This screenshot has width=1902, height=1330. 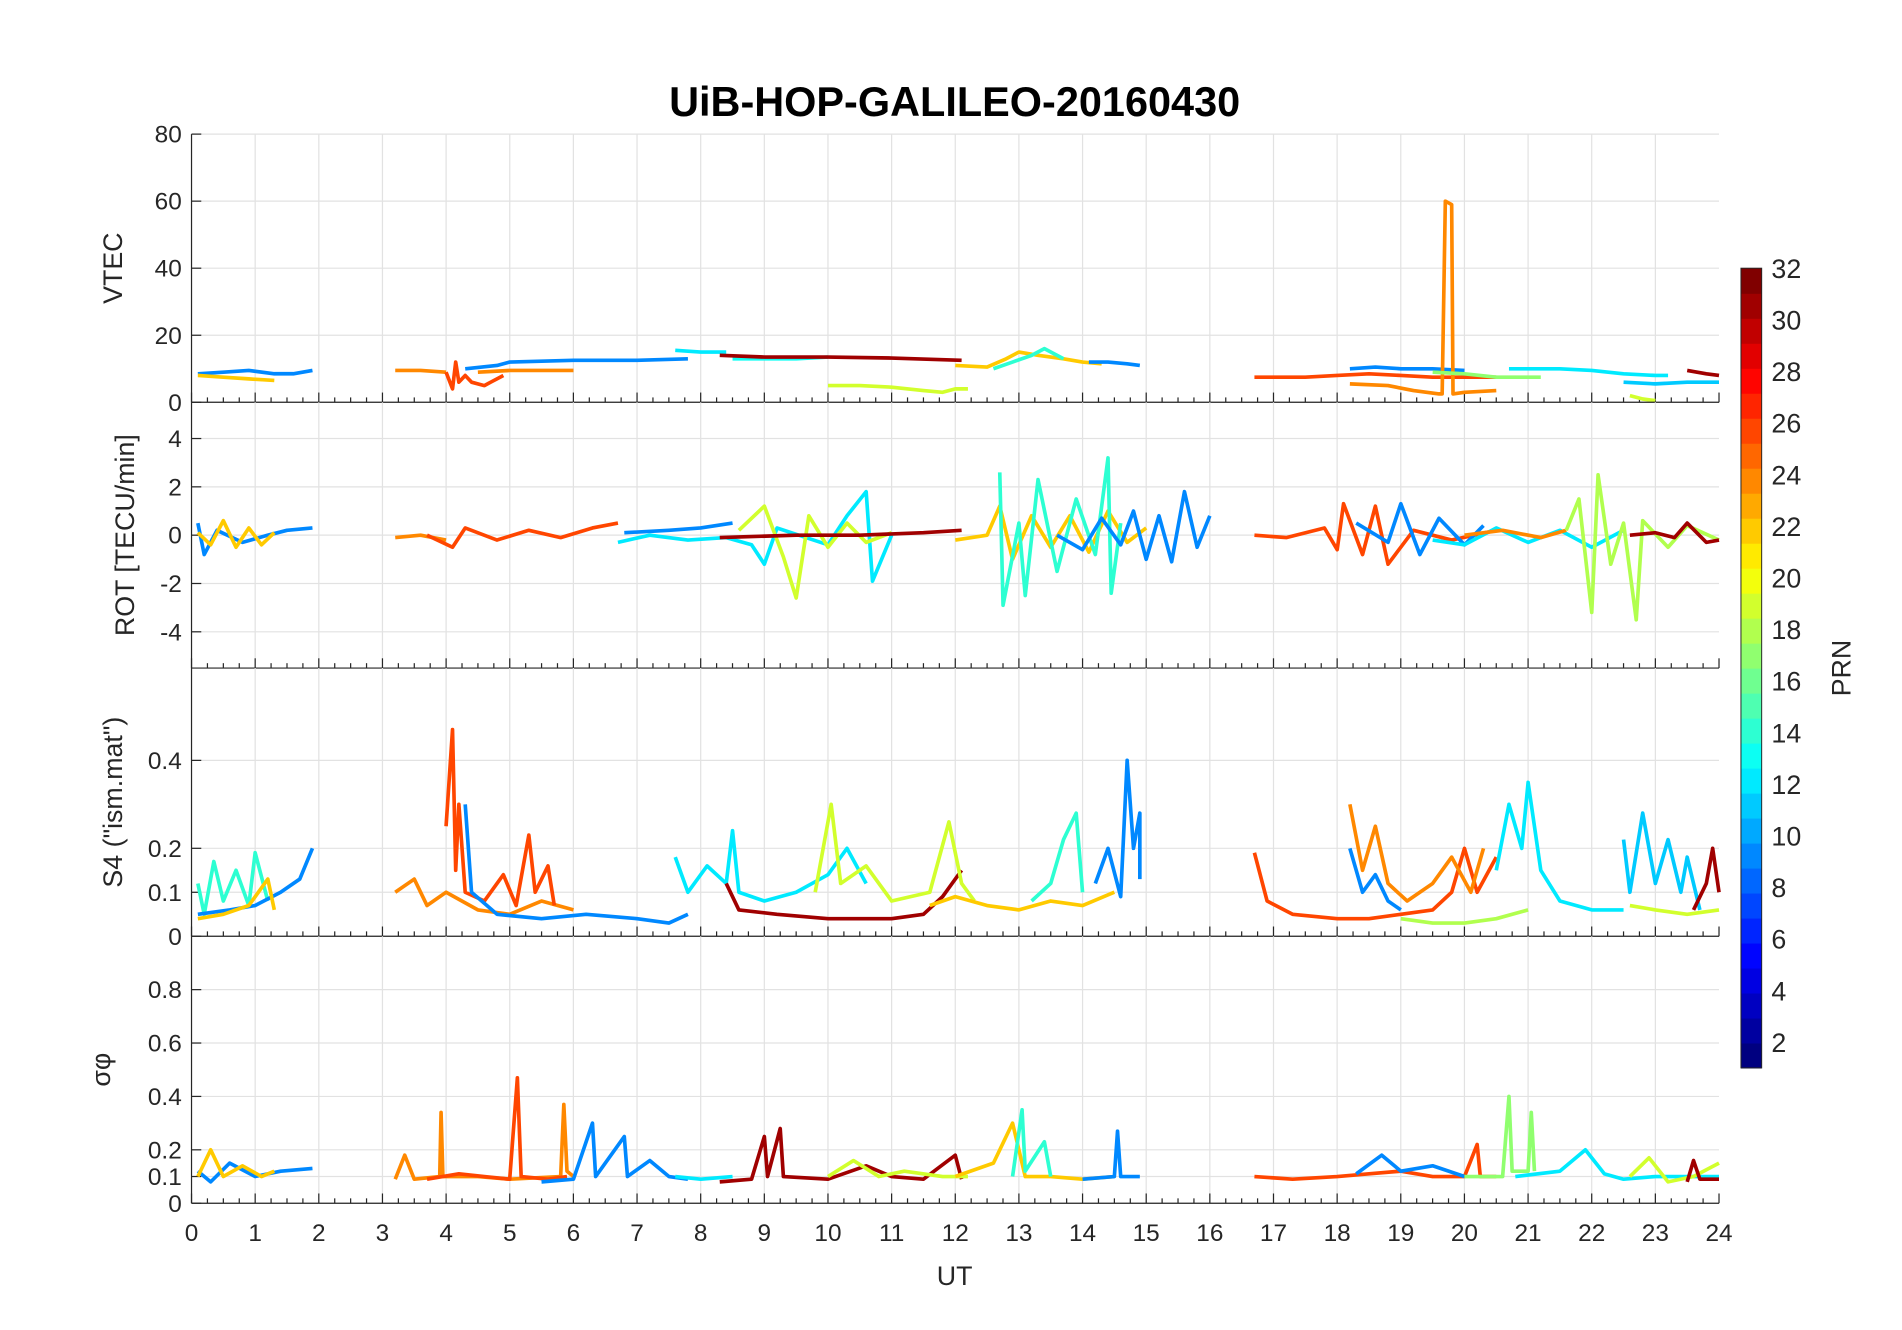 What do you see at coordinates (175, 487) in the screenshot?
I see `y-tick-label: 2` at bounding box center [175, 487].